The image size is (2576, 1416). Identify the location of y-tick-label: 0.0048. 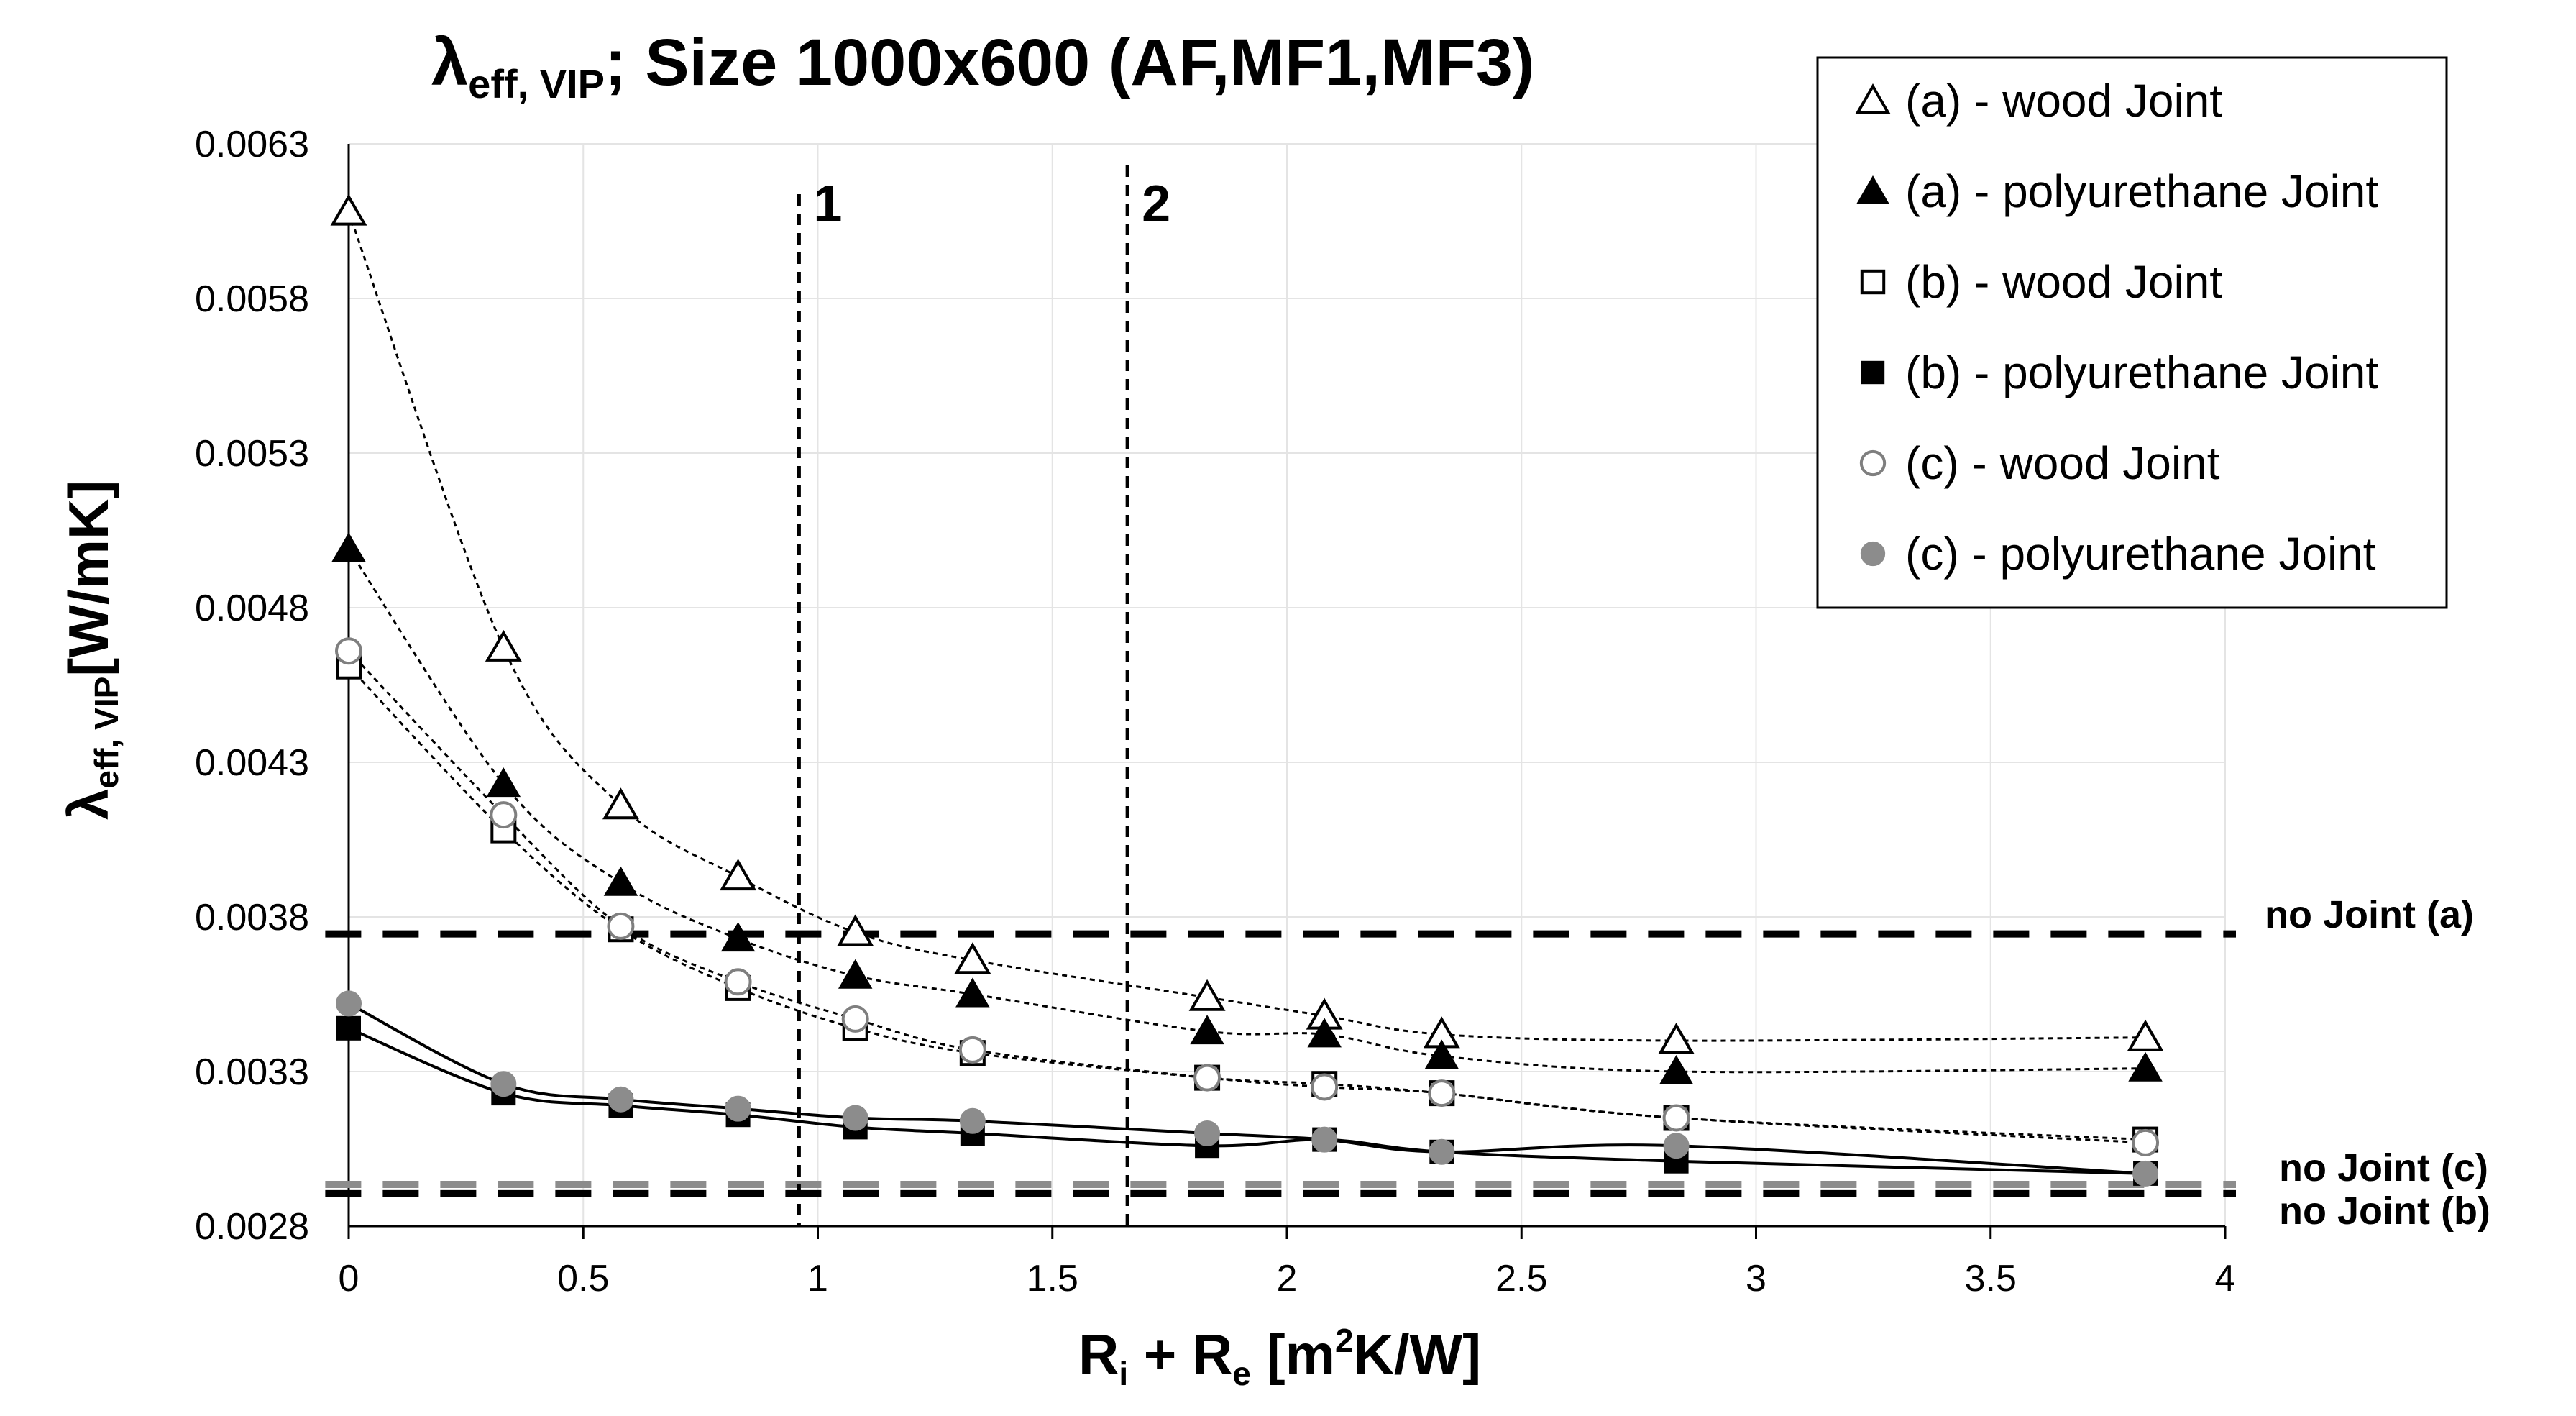
(252, 608).